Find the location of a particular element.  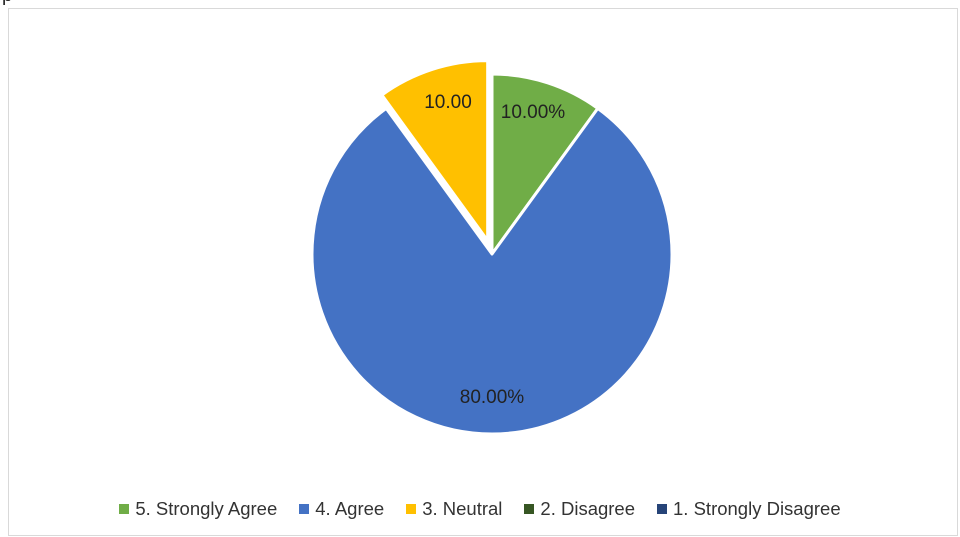

legend-label: 4. Agree is located at coordinates (350, 508).